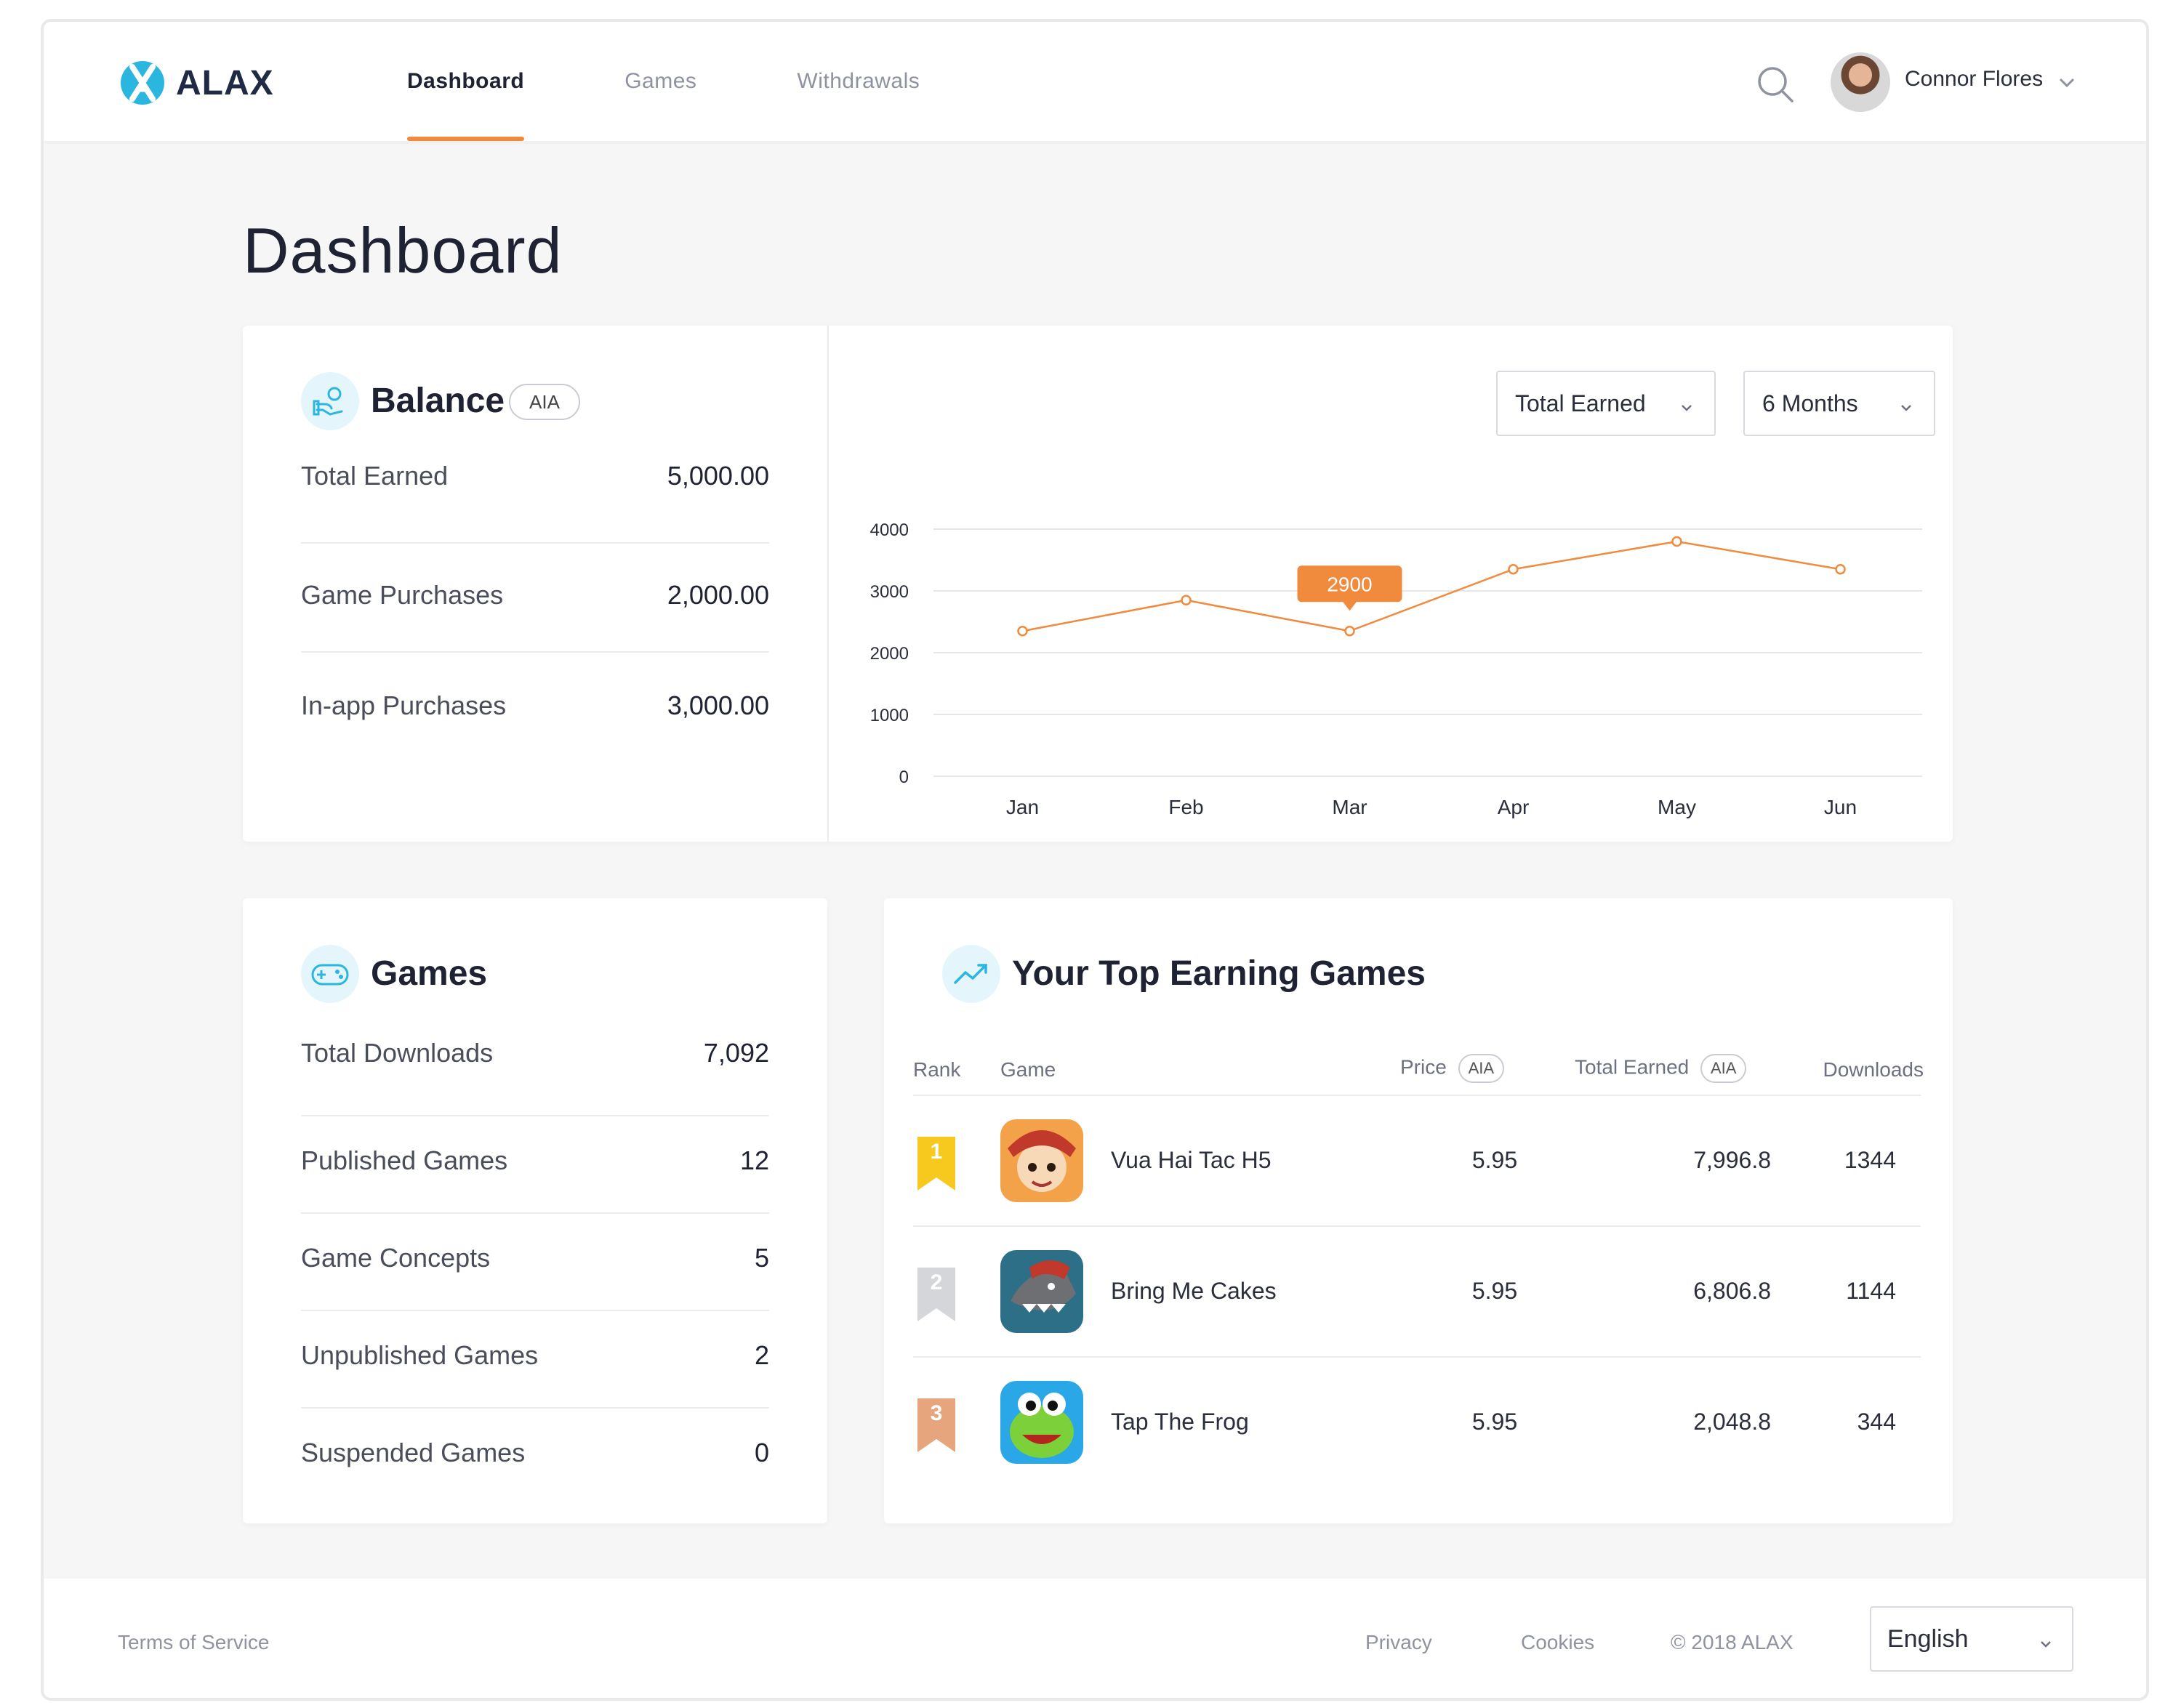  I want to click on top-games-title: Your Top Earning Games, so click(1219, 974).